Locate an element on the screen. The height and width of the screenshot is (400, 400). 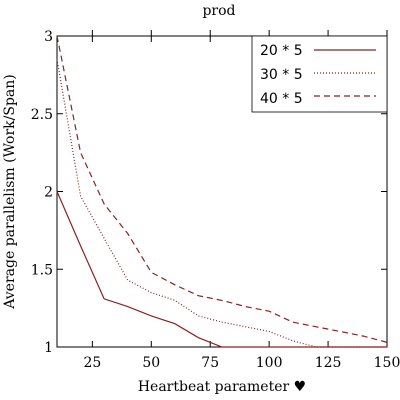
y-tick-label: 2.5 is located at coordinates (42, 115).